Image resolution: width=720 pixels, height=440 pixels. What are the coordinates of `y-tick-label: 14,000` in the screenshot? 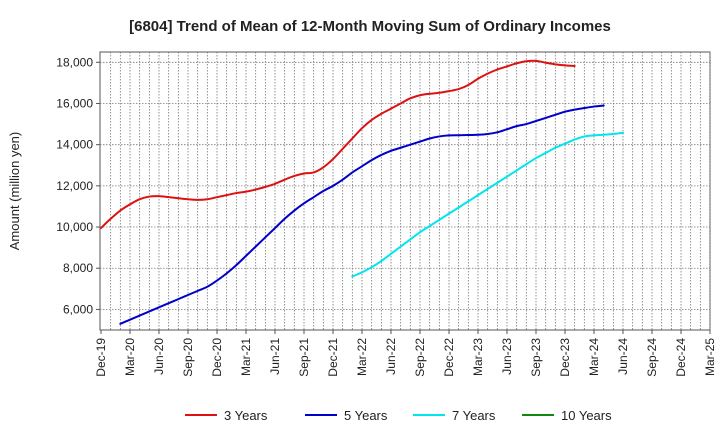 It's located at (74, 145).